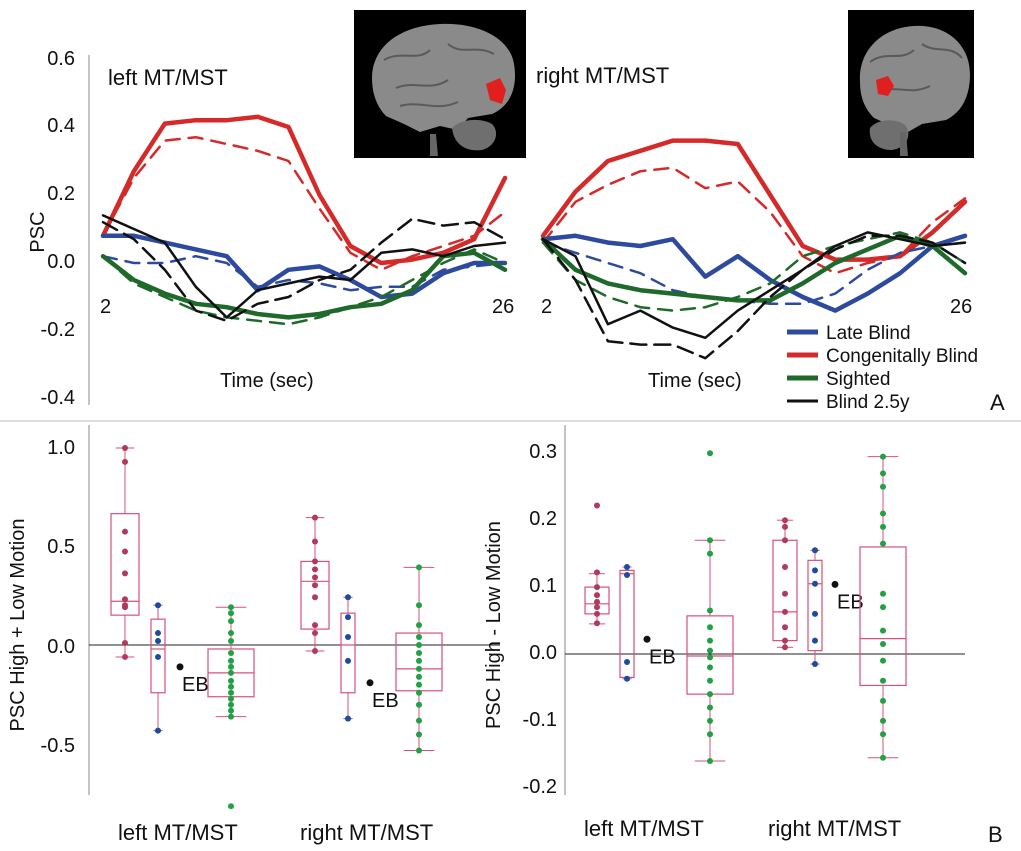 The width and height of the screenshot is (1021, 851). I want to click on b1-y-tick-0.5: 0.5, so click(61, 547).